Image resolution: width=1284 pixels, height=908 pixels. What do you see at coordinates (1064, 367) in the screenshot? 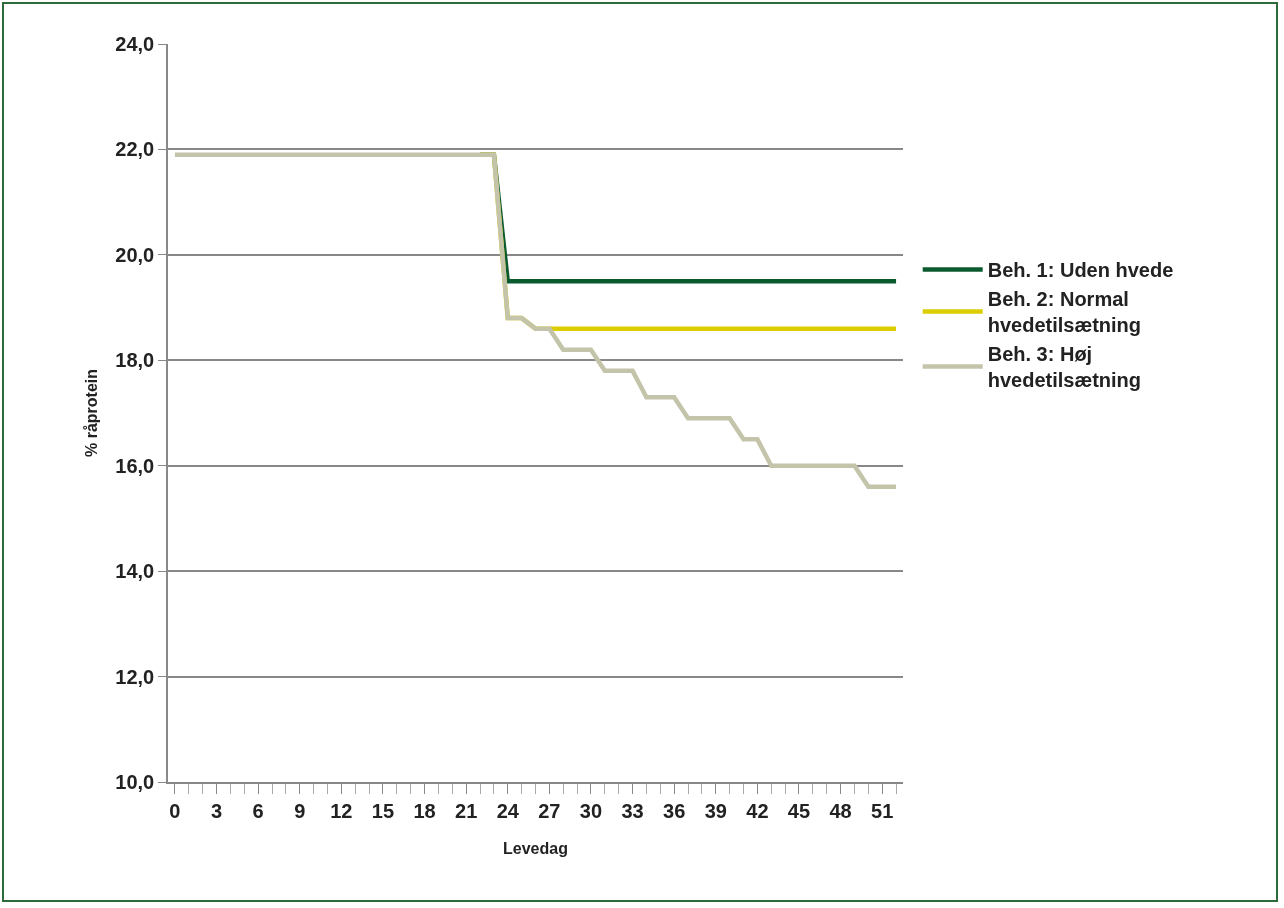
I see `legend-label: Beh. 3: Høj hvedetilsætning` at bounding box center [1064, 367].